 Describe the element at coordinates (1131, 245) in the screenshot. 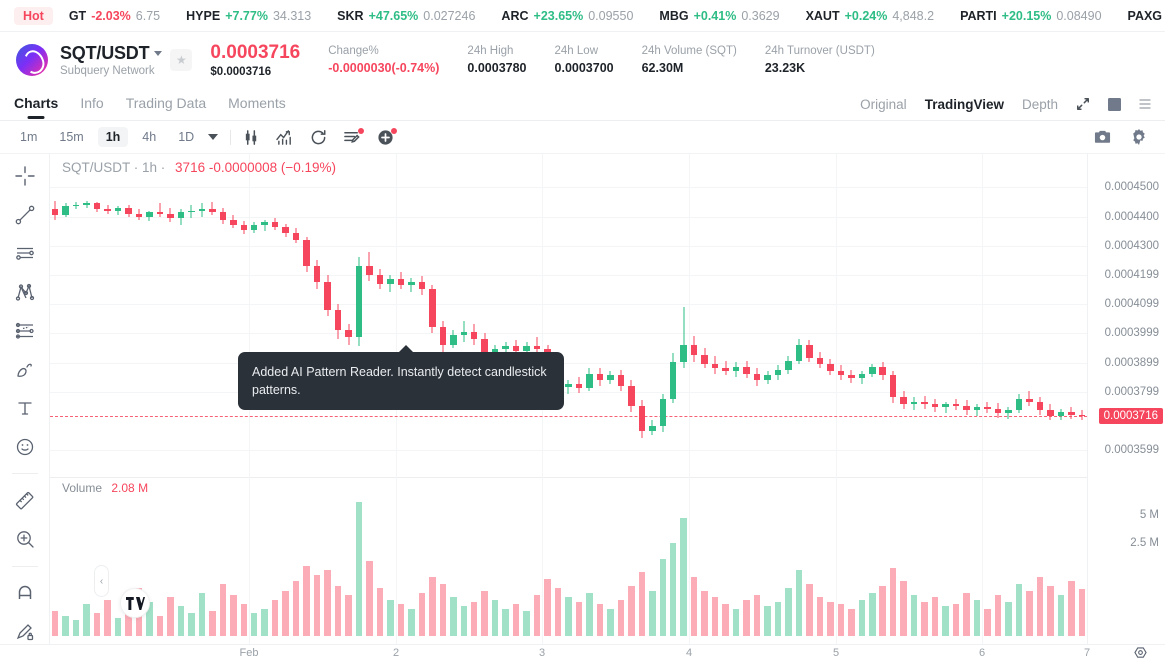

I see `price-tick: 0.0004300` at that location.